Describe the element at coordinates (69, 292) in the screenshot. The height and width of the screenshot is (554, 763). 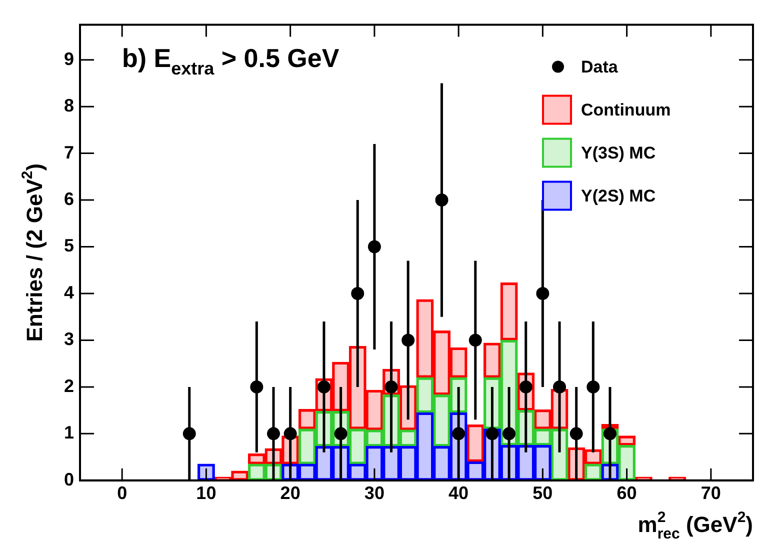
I see `y-tick-label: 4` at that location.